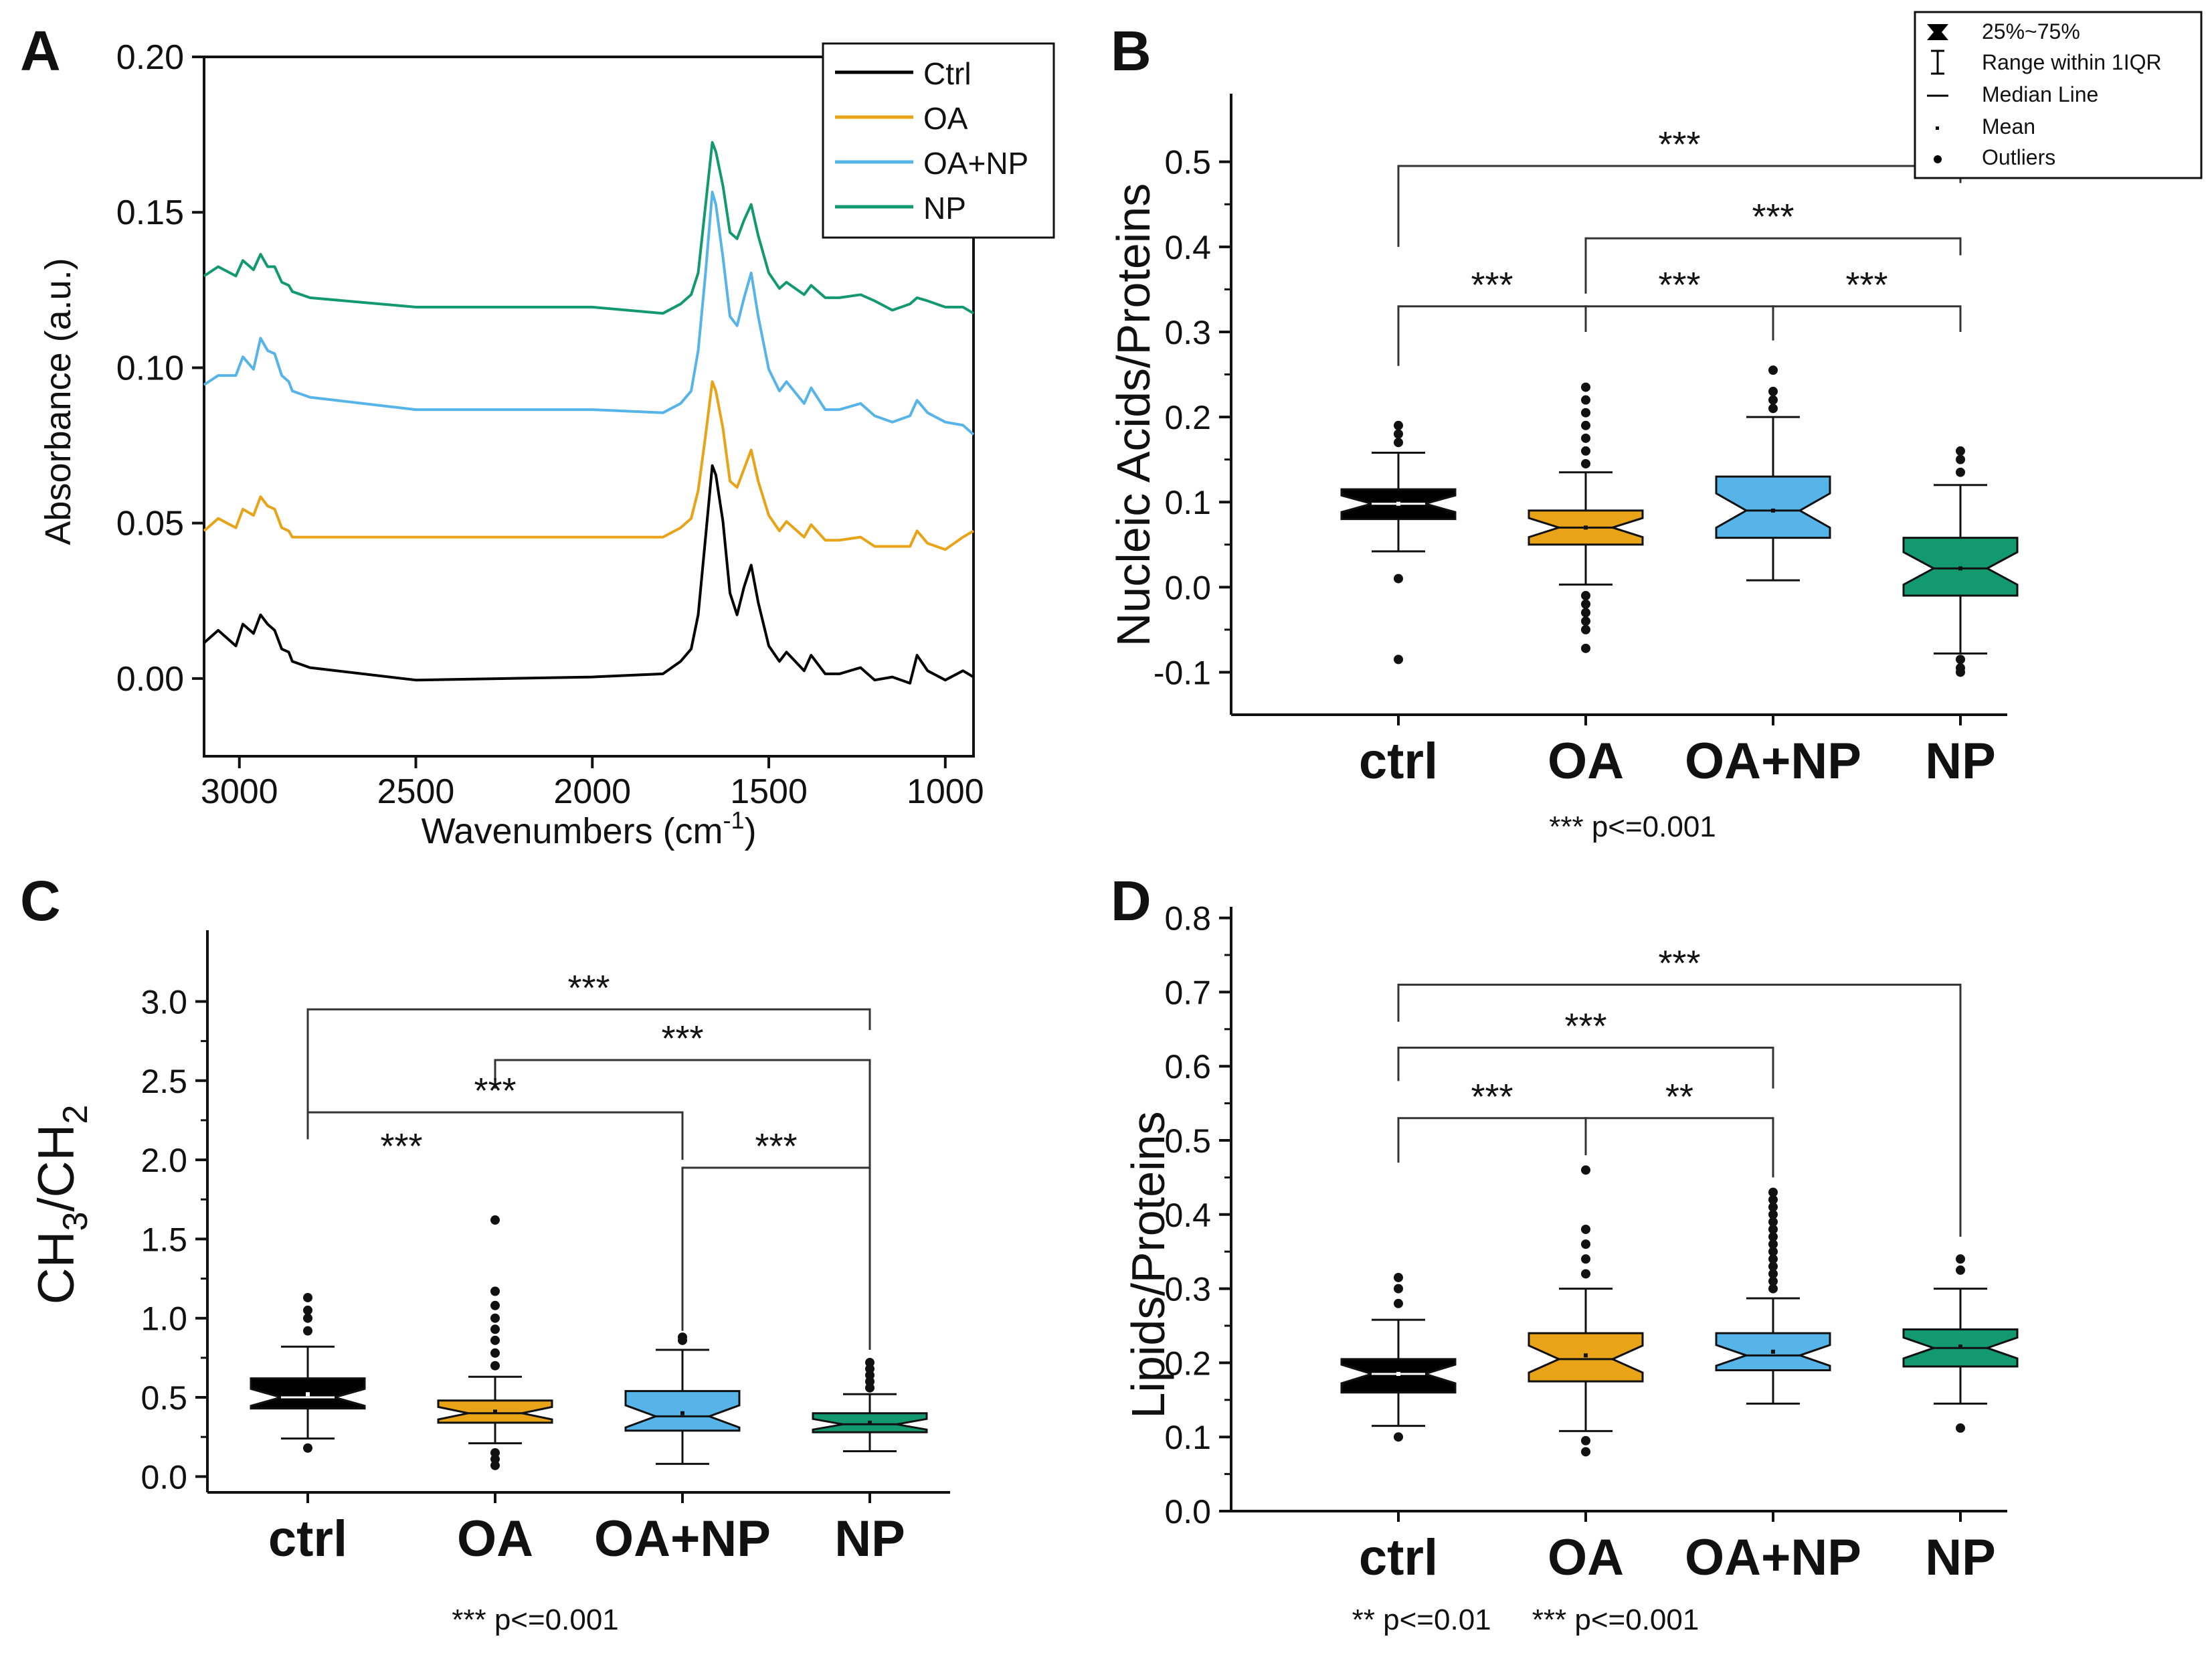  What do you see at coordinates (535, 1619) in the screenshot?
I see `panel-c-significance-note: *** p<=0.001` at bounding box center [535, 1619].